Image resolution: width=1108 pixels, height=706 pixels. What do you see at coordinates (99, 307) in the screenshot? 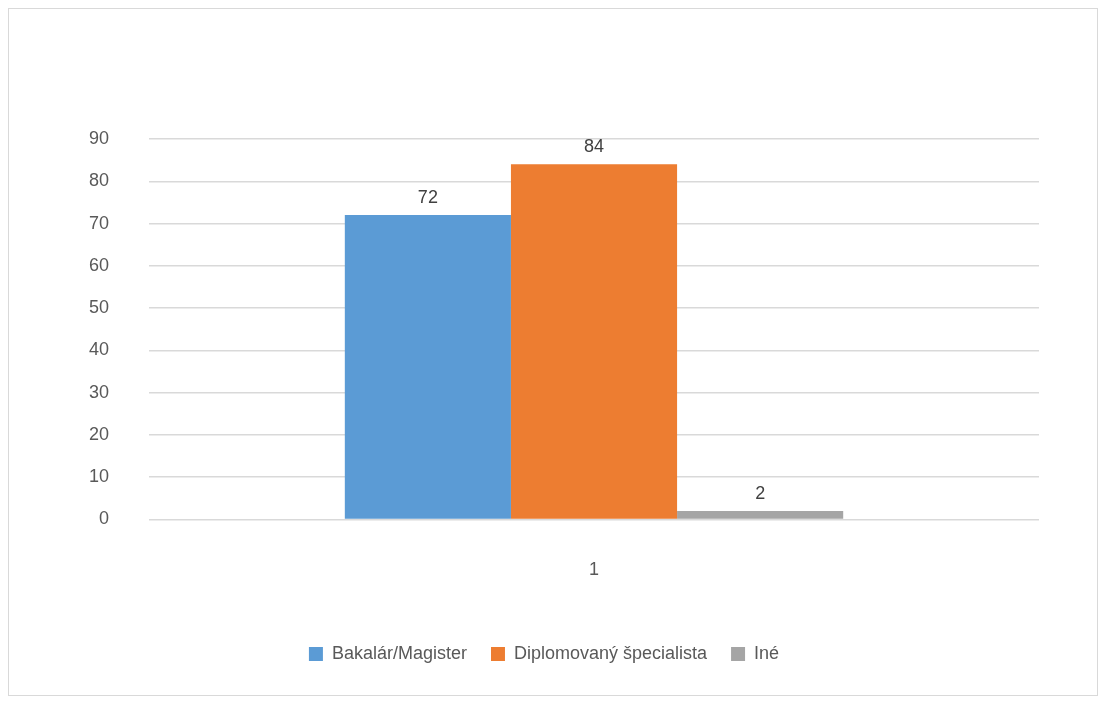
I see `y-tick-label: 50` at bounding box center [99, 307].